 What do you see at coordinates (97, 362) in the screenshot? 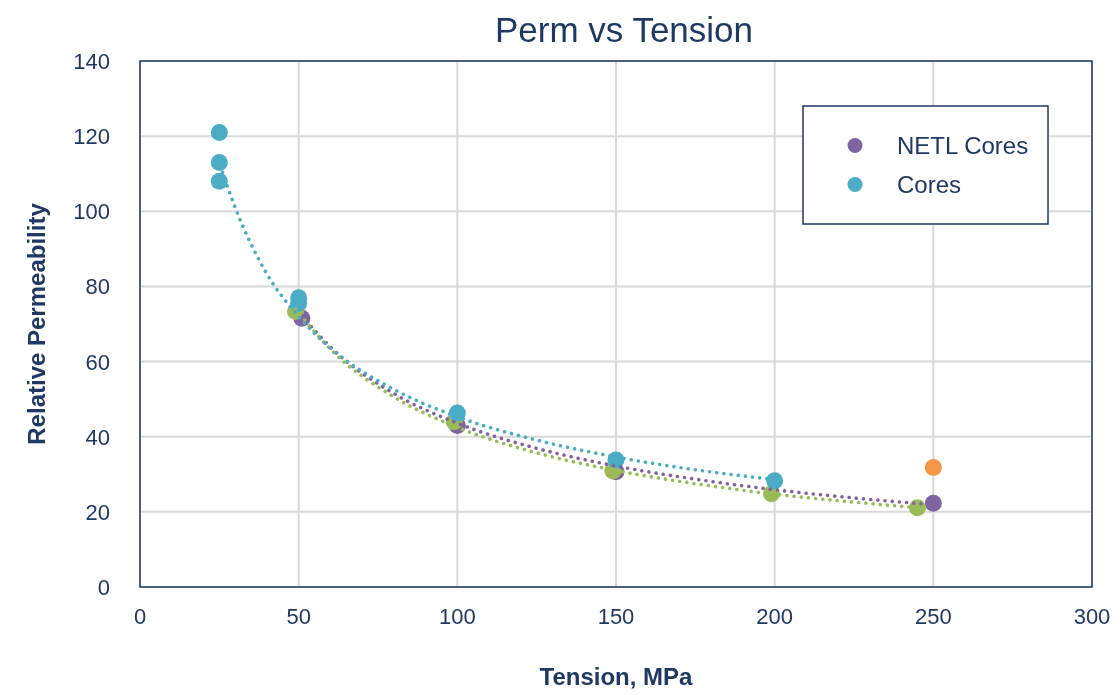
I see `y-tick-label: 60` at bounding box center [97, 362].